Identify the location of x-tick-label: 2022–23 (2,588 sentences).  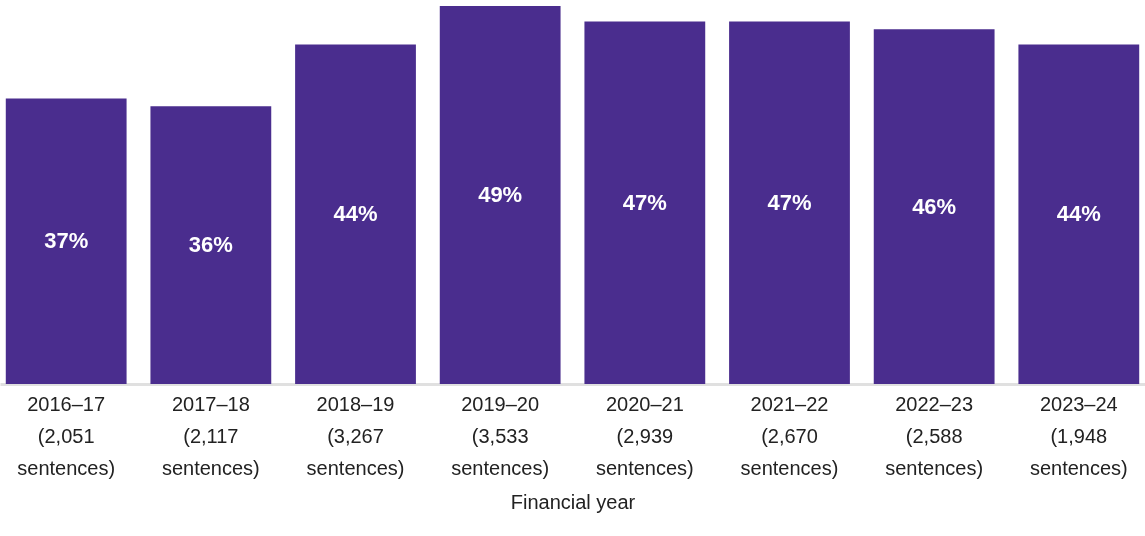
(934, 435).